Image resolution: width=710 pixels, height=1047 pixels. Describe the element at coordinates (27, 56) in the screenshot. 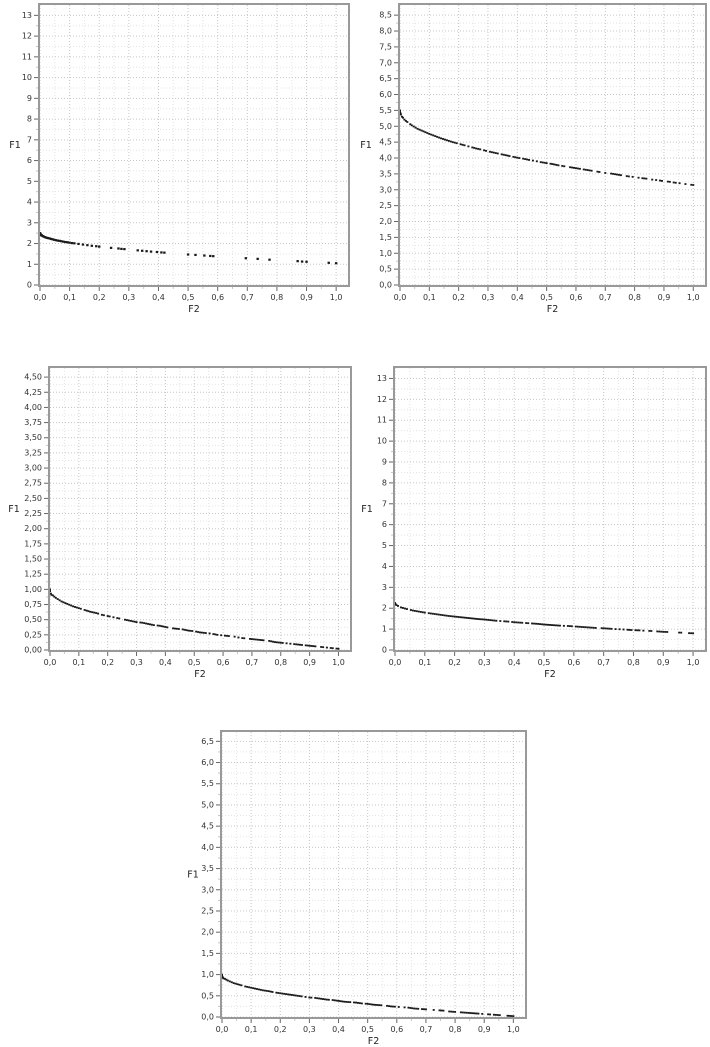

I see `svg-text: 11` at that location.